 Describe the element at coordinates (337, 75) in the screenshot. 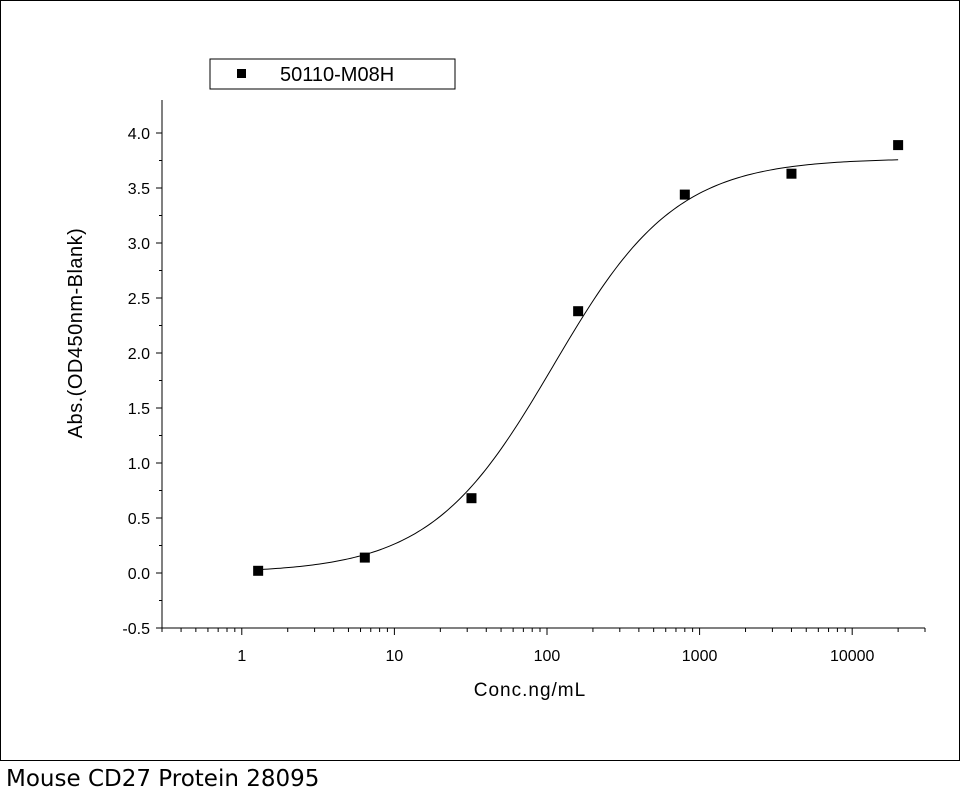

I see `legend-label: 50110-M08H` at that location.